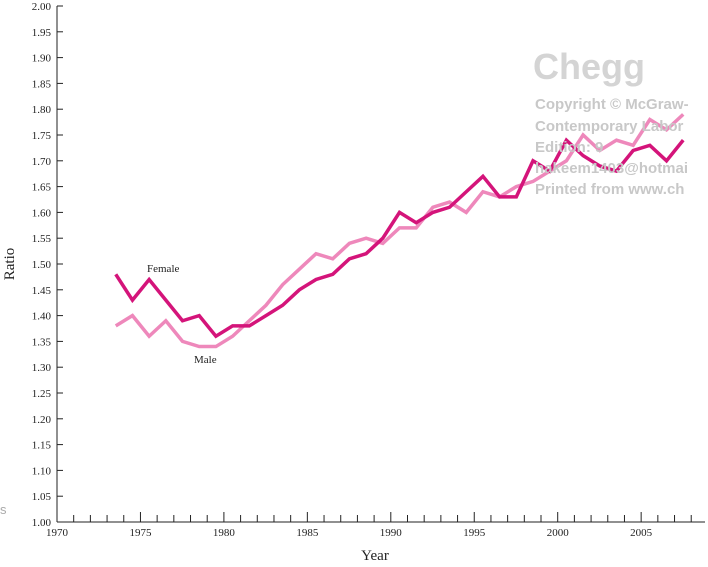  I want to click on x-tick-label: 1990, so click(391, 533).